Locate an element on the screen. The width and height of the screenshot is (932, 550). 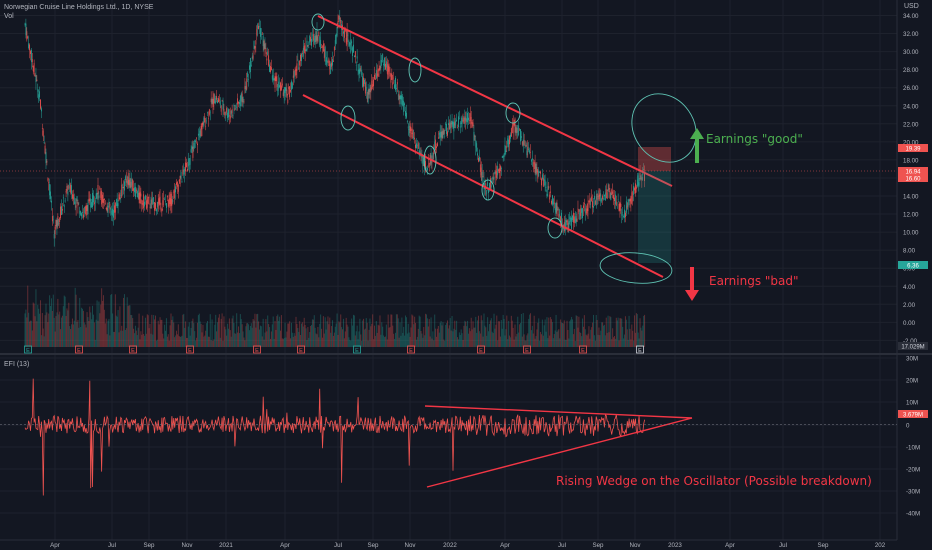
price-tick-label: 6.00 is located at coordinates (909, 269).